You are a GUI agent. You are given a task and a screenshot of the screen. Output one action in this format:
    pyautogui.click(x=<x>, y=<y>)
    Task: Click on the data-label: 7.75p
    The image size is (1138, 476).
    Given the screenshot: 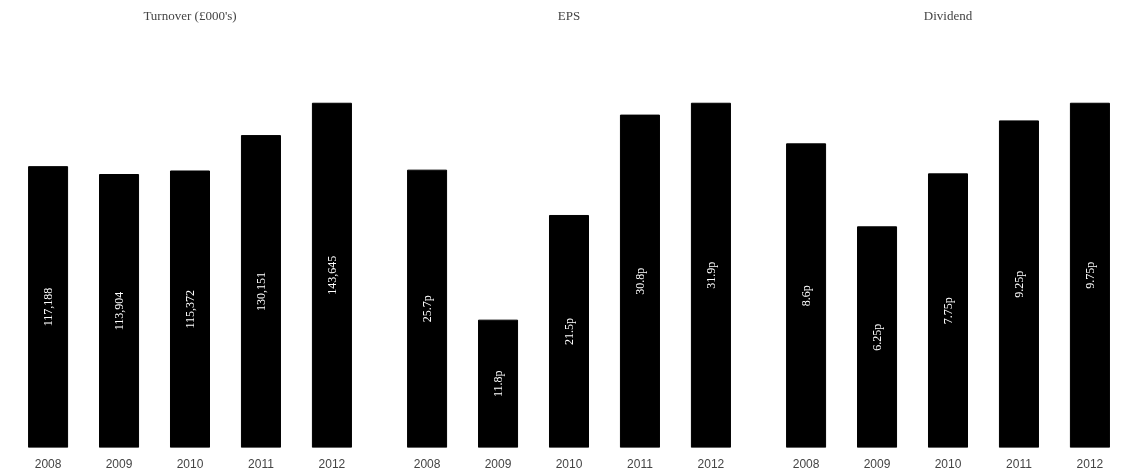 What is the action you would take?
    pyautogui.click(x=948, y=311)
    